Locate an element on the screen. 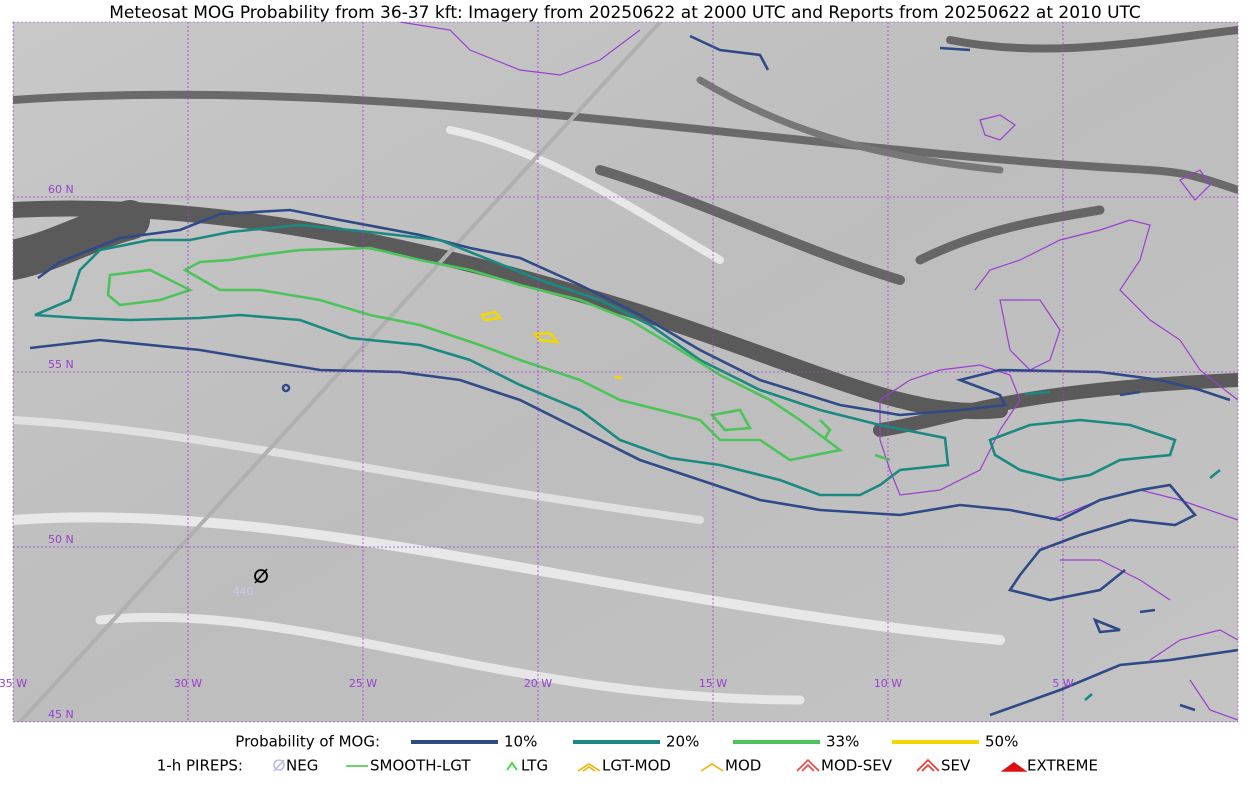 The image size is (1250, 786). legend-title: 1-h PIREPS: is located at coordinates (200, 766).